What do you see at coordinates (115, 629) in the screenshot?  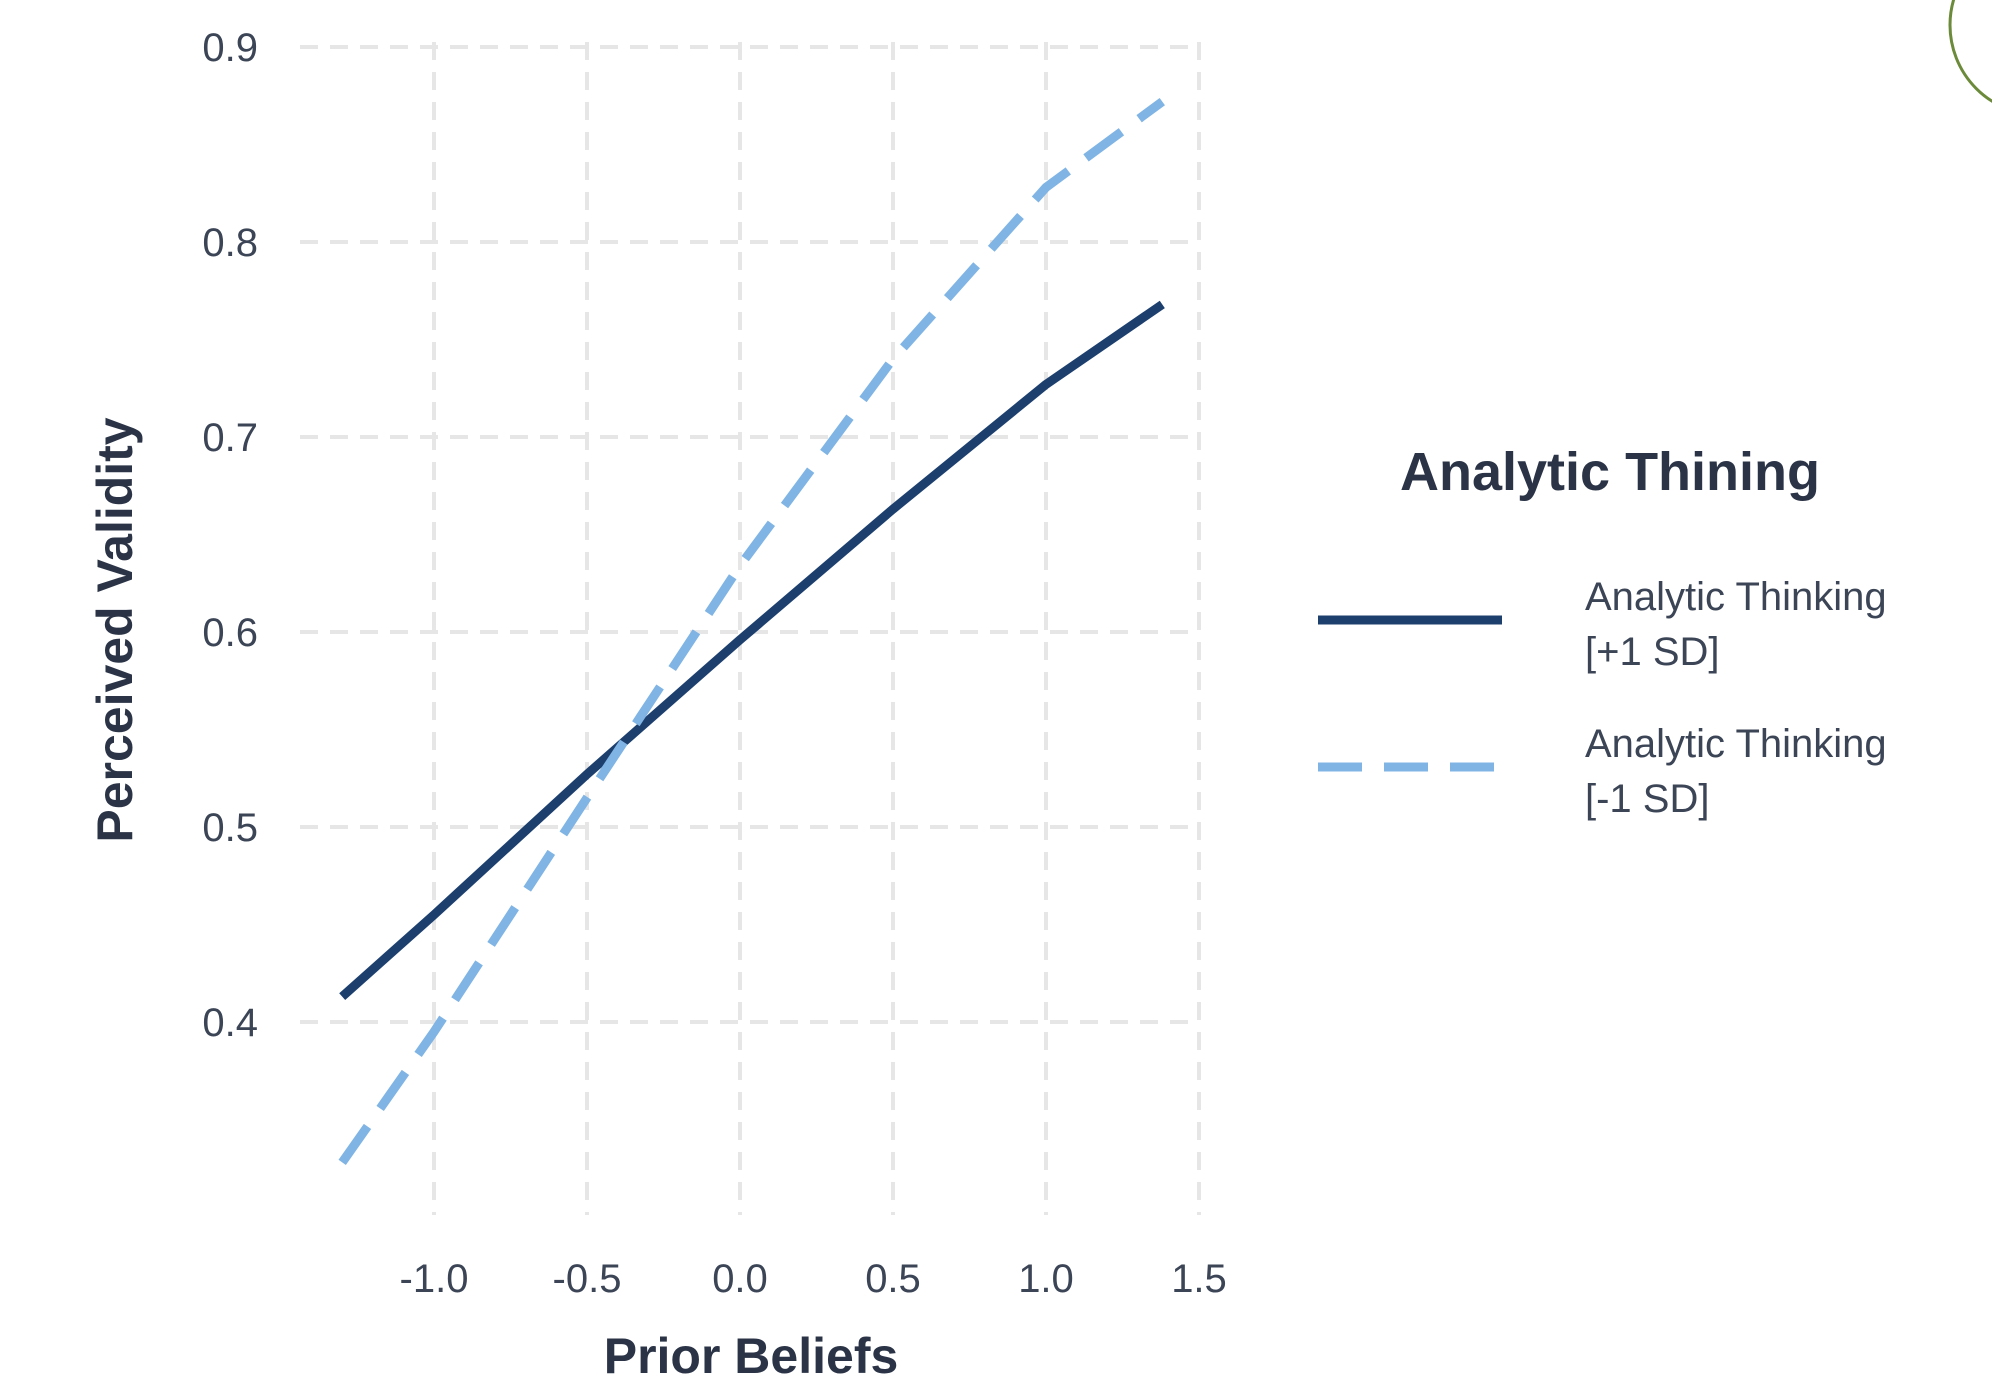 I see `y-axis-title: Perceived Validity` at bounding box center [115, 629].